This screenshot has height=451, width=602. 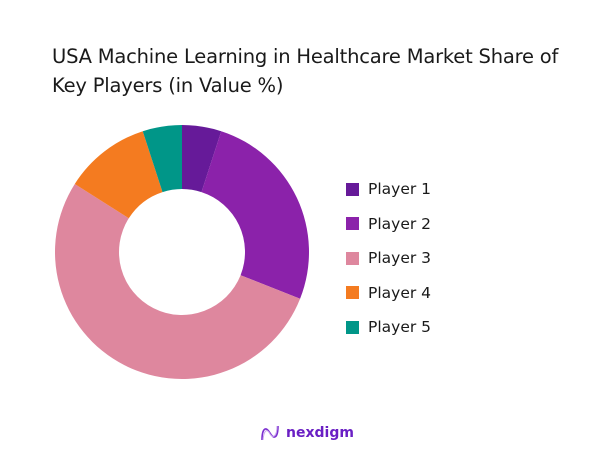 I want to click on nexdigm-logo: nexdigm, so click(x=307, y=433).